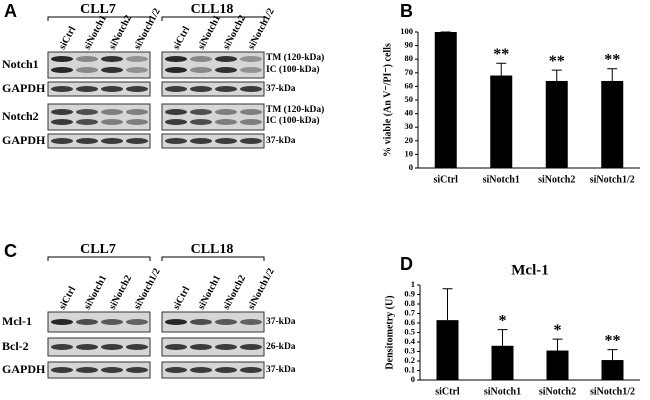  What do you see at coordinates (98, 9) in the screenshot?
I see `group-label: CLL7` at bounding box center [98, 9].